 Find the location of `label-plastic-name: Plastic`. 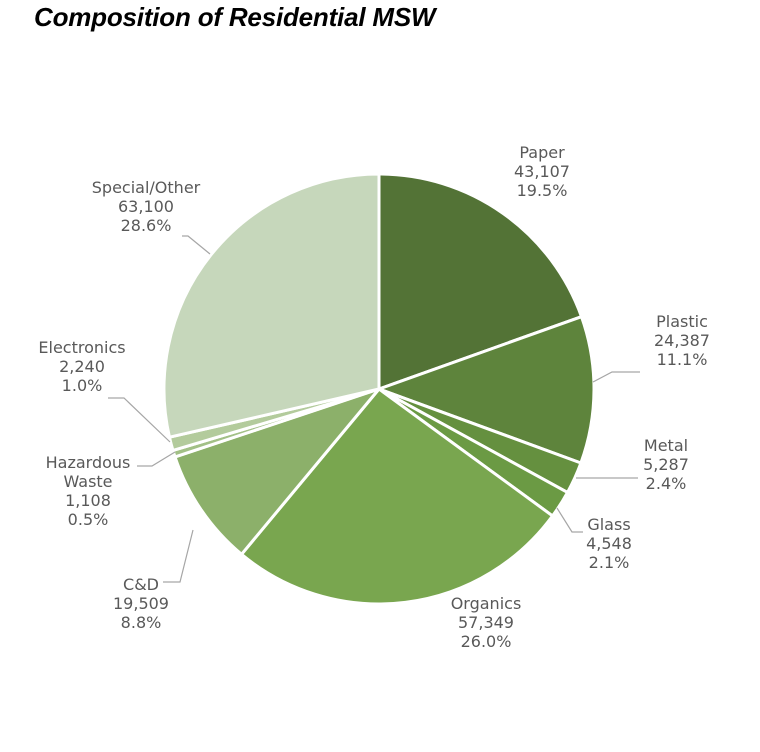

label-plastic-name: Plastic is located at coordinates (682, 321).